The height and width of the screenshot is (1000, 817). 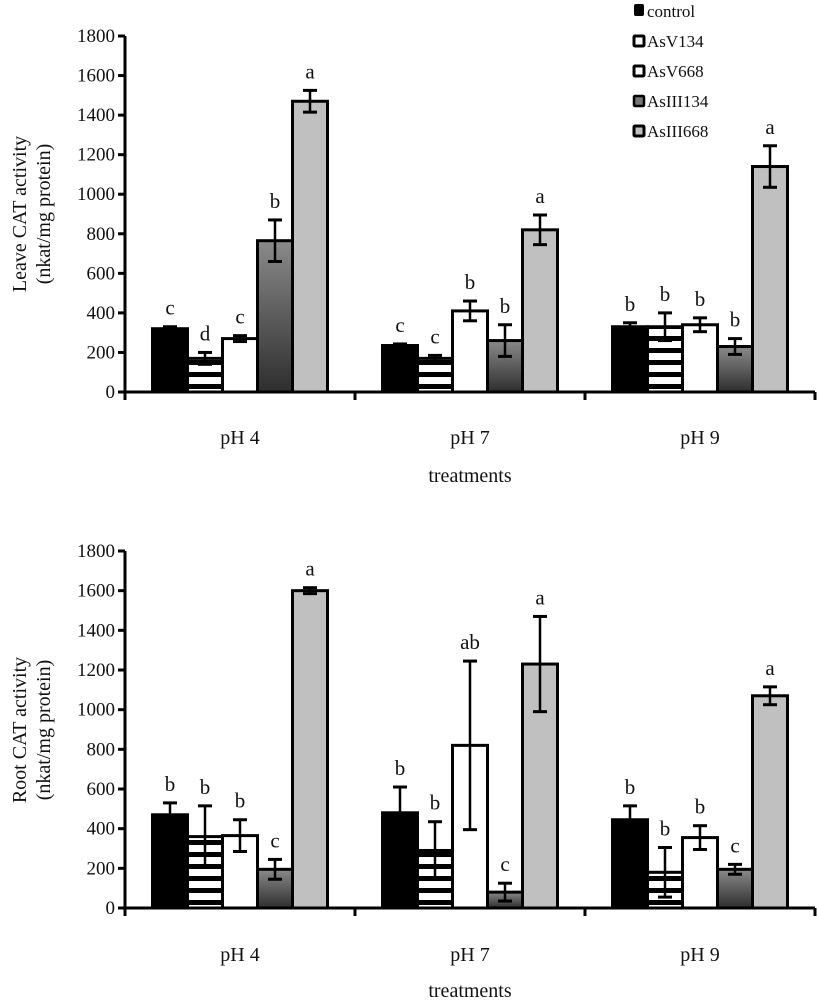 I want to click on legend-swatch-asv134, so click(x=639, y=41).